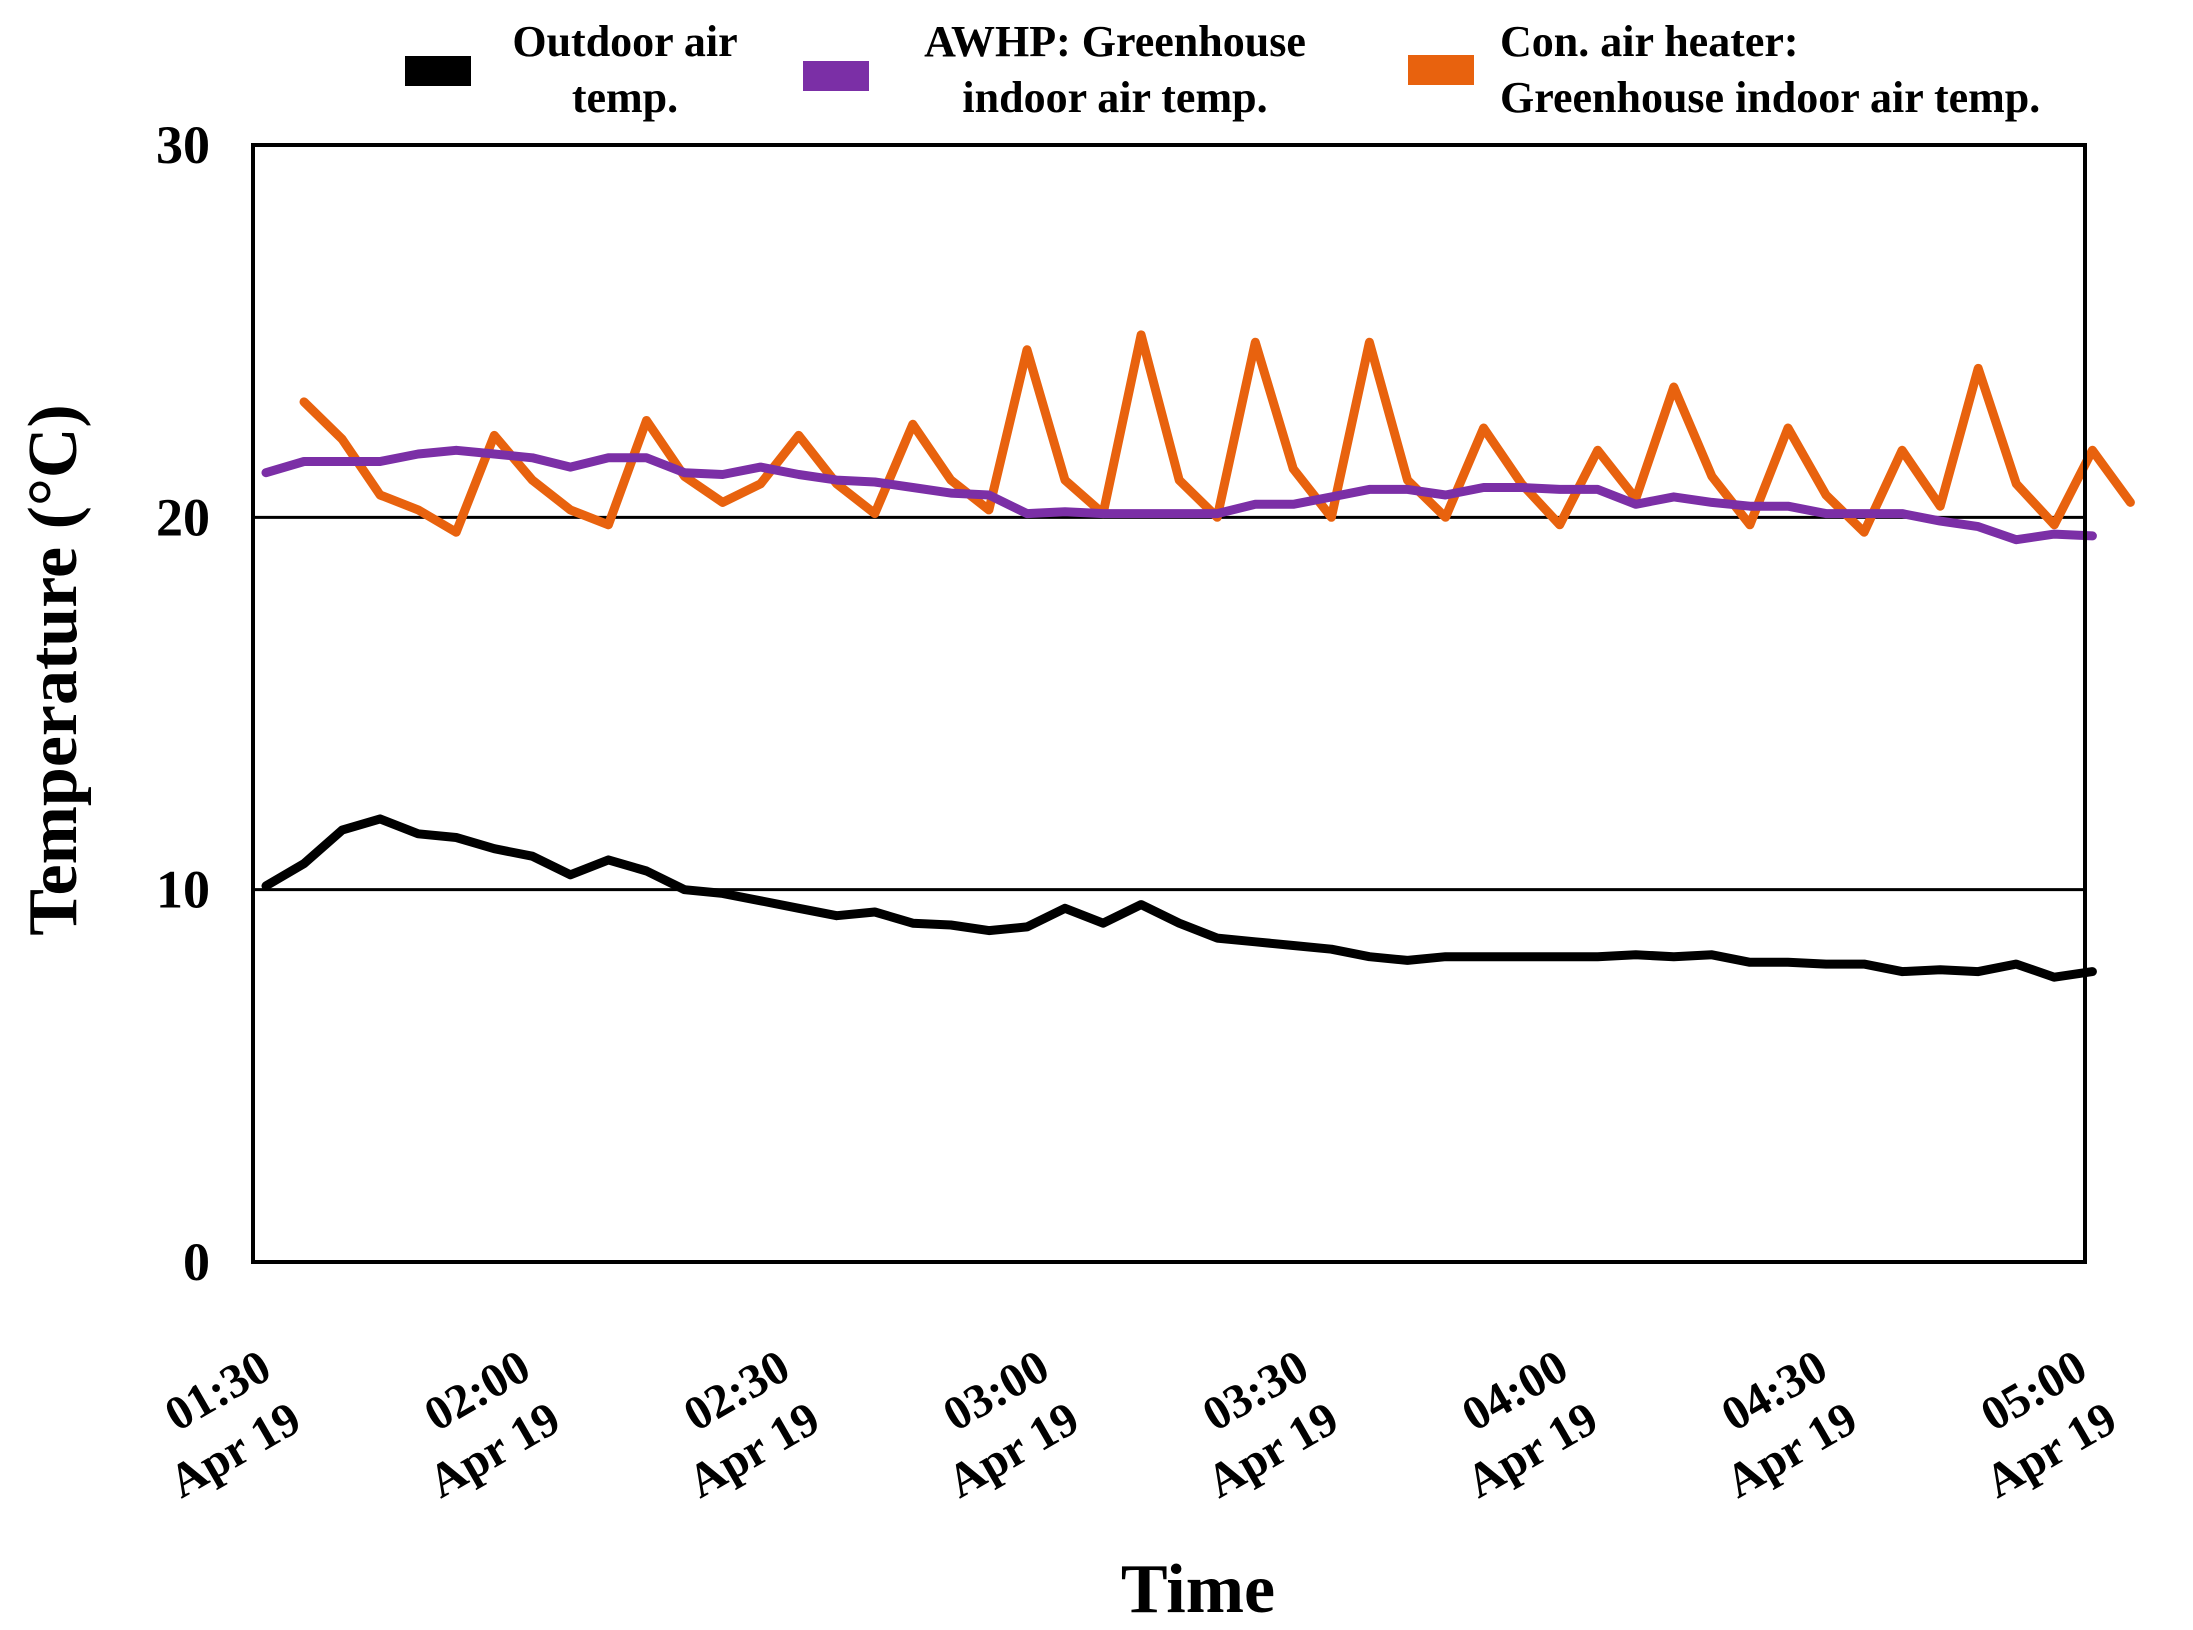 Image resolution: width=2193 pixels, height=1630 pixels. What do you see at coordinates (1441, 70) in the screenshot?
I see `legend-swatch-conventional-heater` at bounding box center [1441, 70].